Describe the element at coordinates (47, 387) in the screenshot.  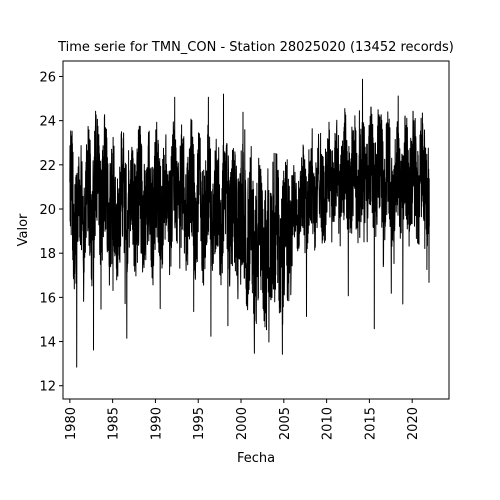
I see `y-tick-label: 12` at that location.